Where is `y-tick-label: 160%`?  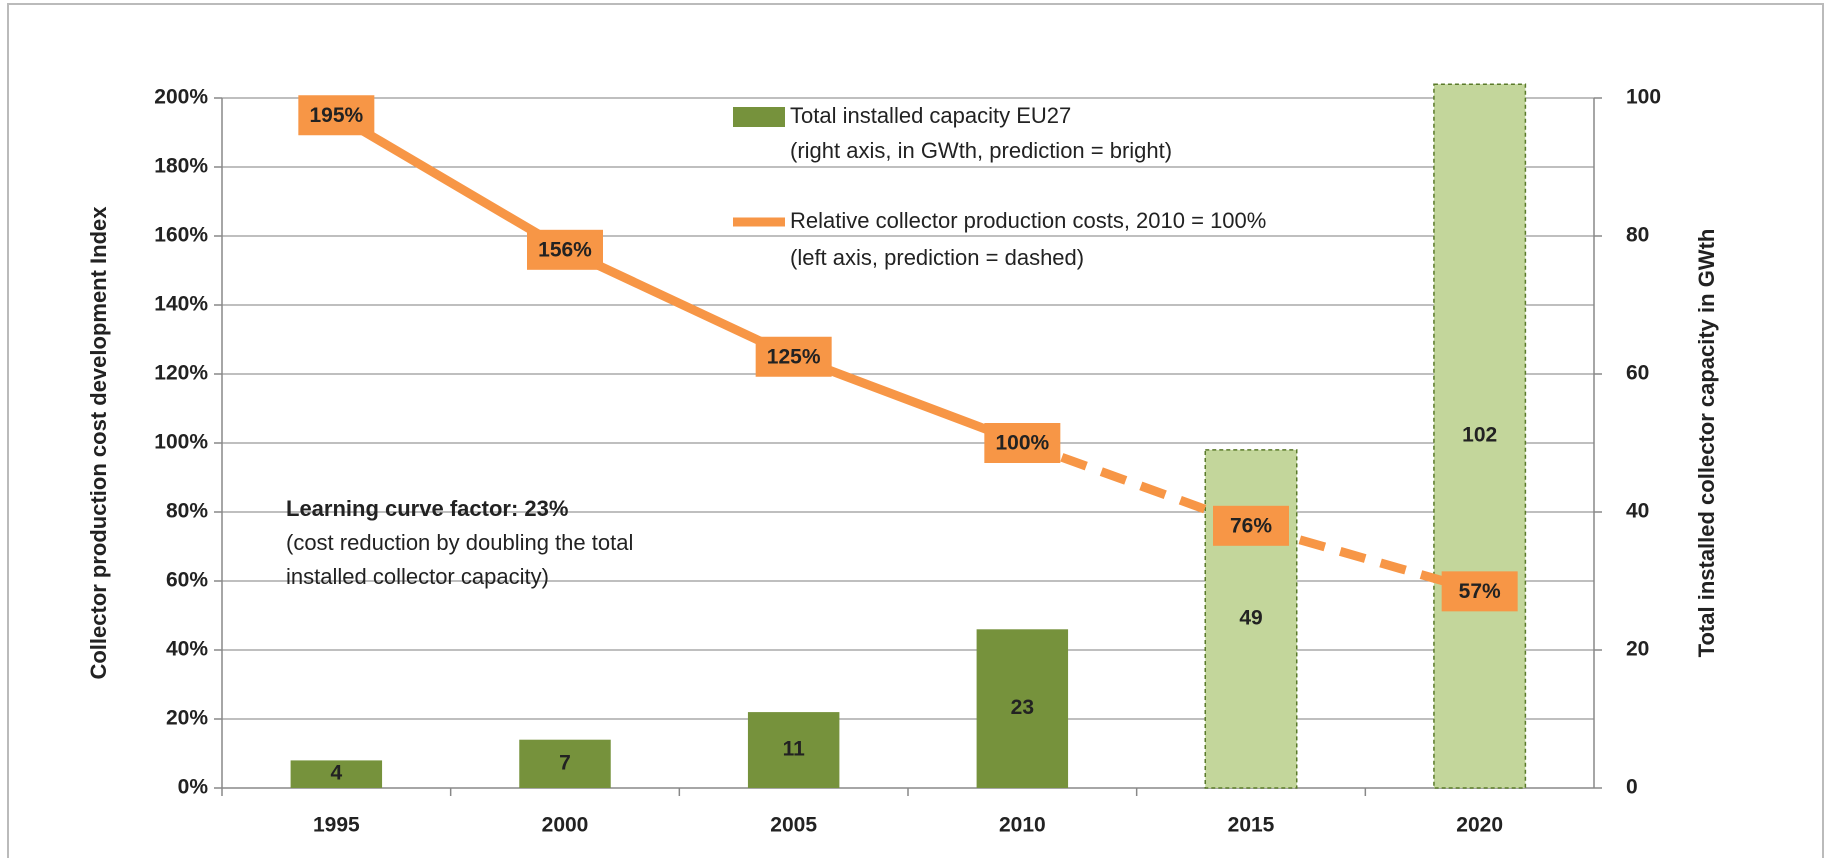
y-tick-label: 160% is located at coordinates (181, 235).